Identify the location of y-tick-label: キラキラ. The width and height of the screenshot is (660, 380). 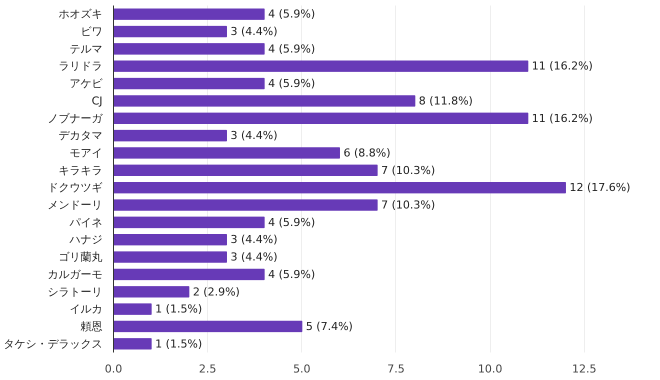
(80, 170).